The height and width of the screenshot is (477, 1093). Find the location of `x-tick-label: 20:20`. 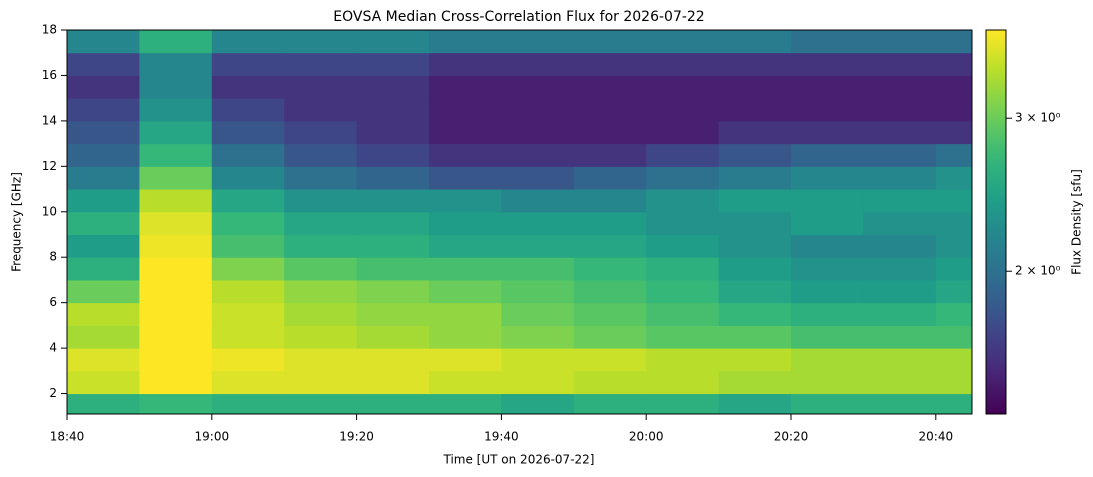

x-tick-label: 20:20 is located at coordinates (791, 437).